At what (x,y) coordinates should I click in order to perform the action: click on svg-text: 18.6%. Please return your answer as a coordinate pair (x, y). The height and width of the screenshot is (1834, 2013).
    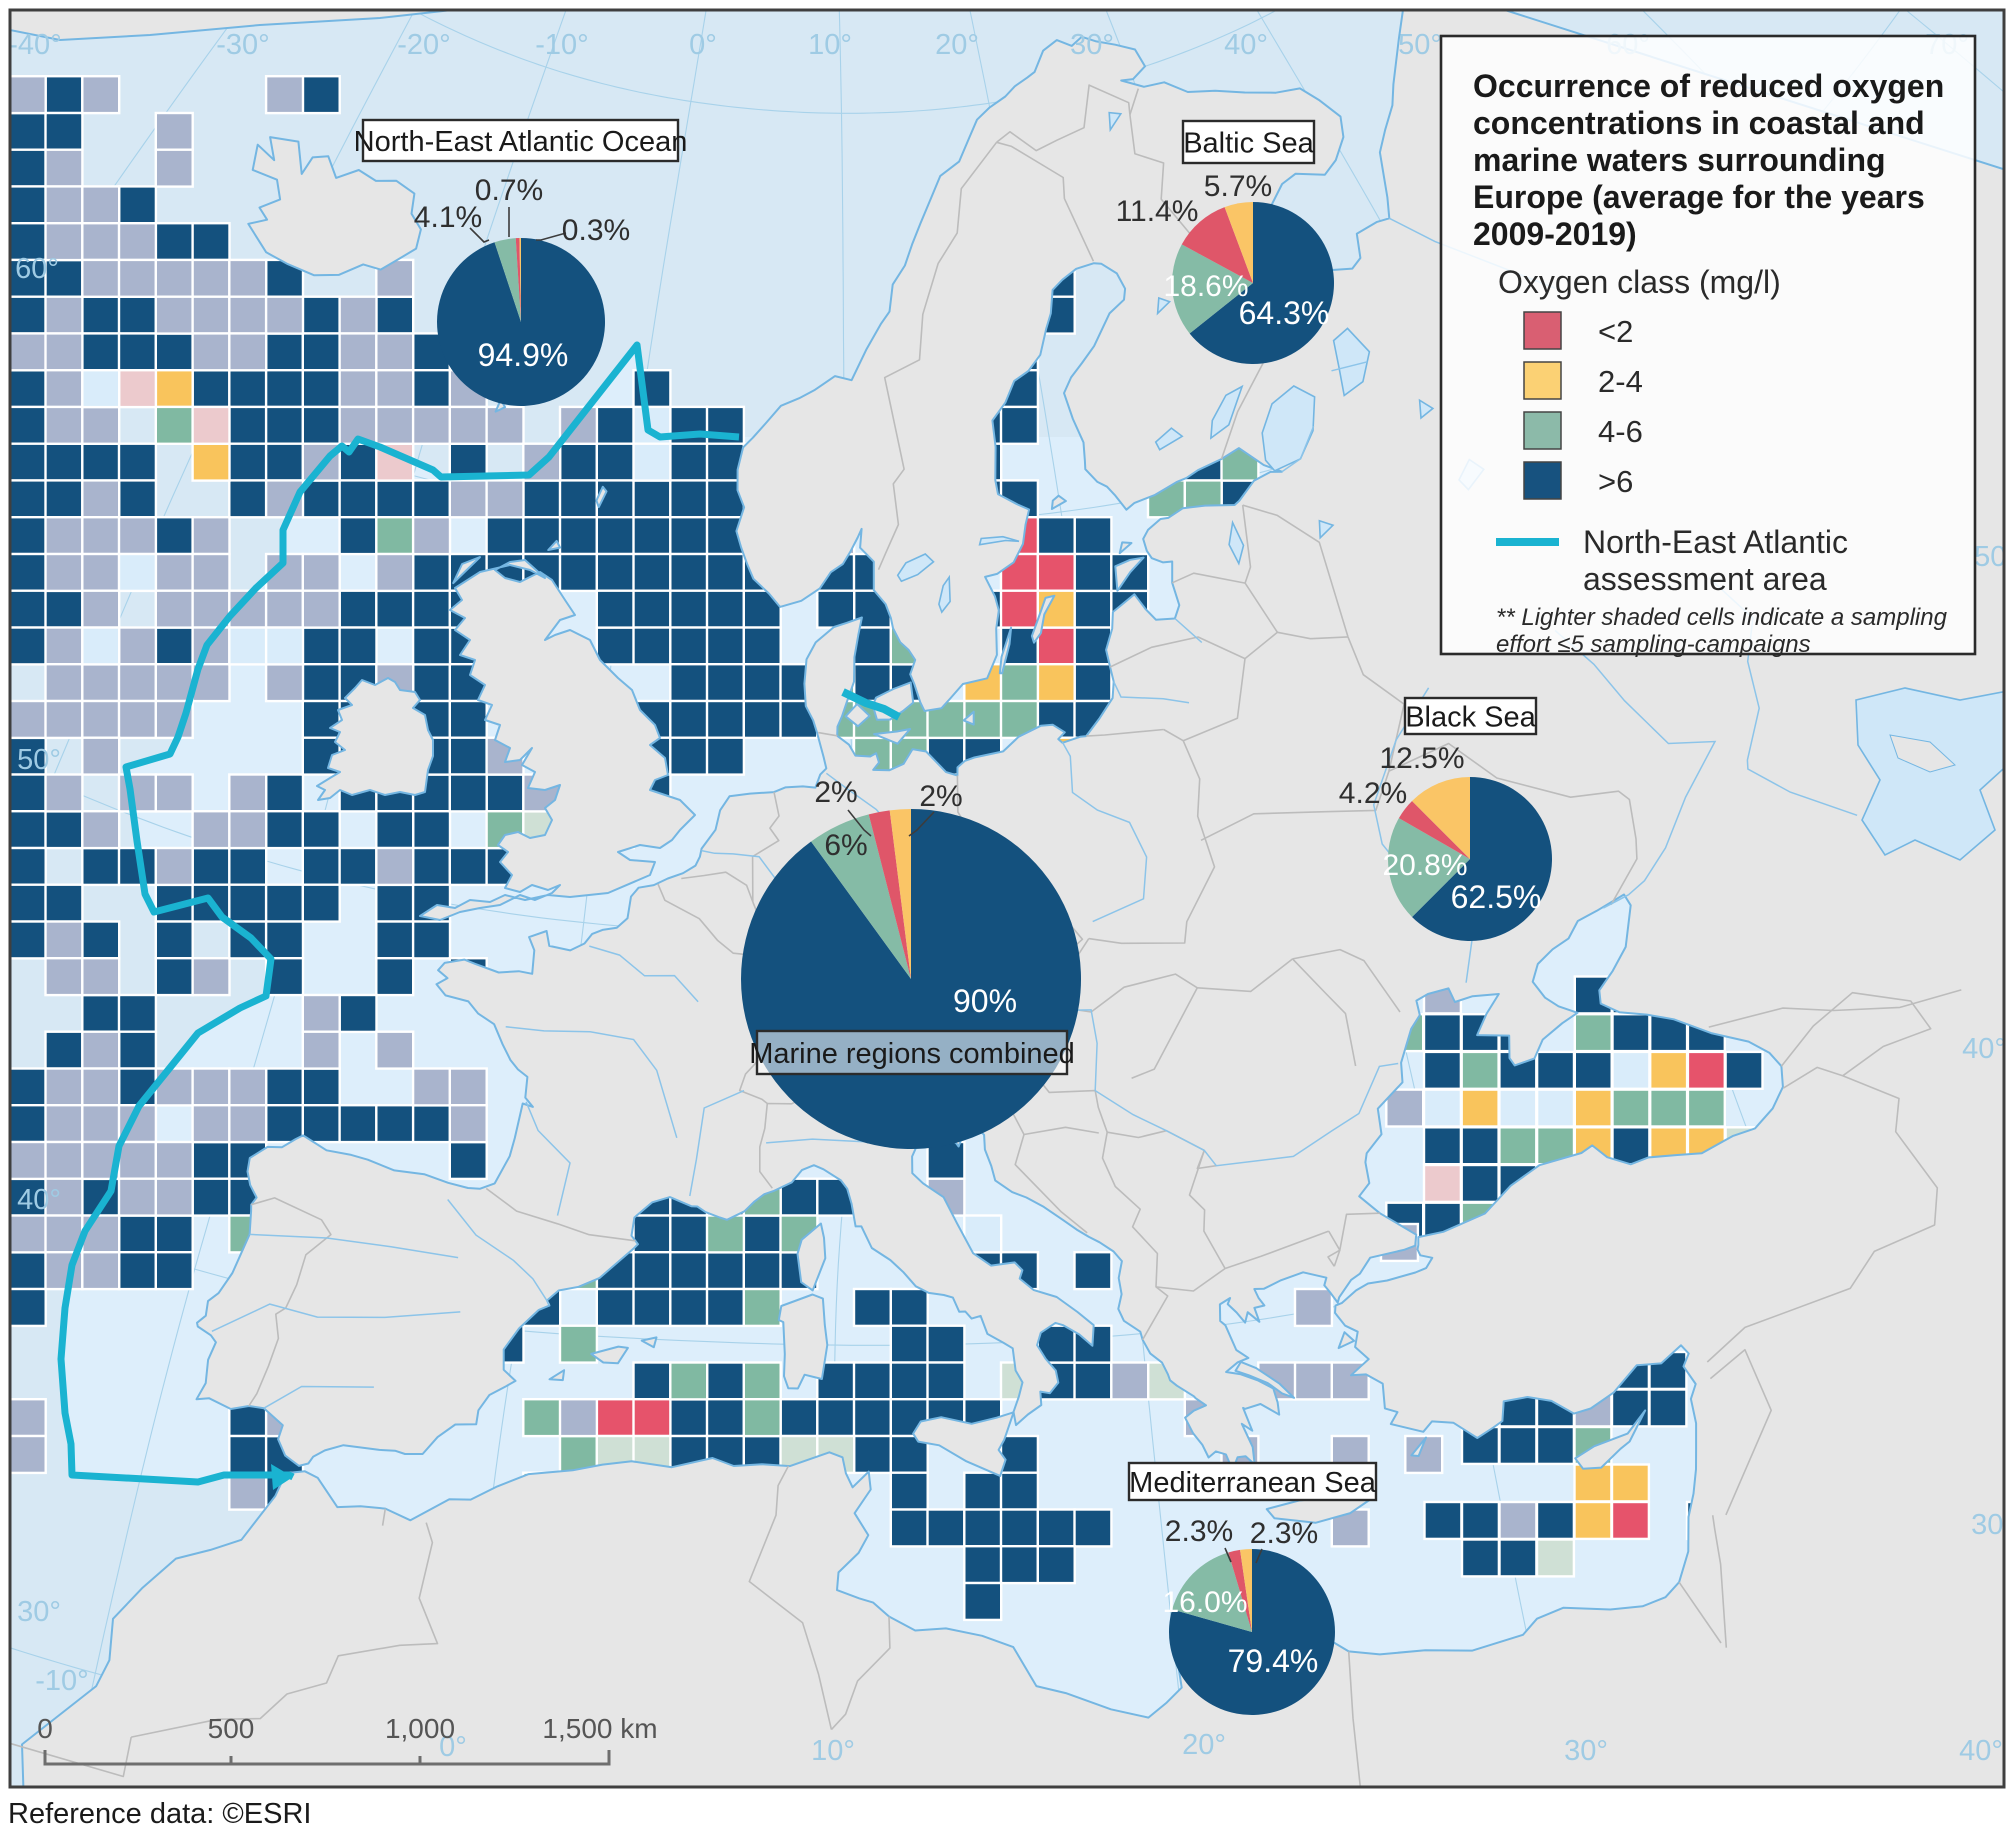
    Looking at the image, I should click on (1205, 286).